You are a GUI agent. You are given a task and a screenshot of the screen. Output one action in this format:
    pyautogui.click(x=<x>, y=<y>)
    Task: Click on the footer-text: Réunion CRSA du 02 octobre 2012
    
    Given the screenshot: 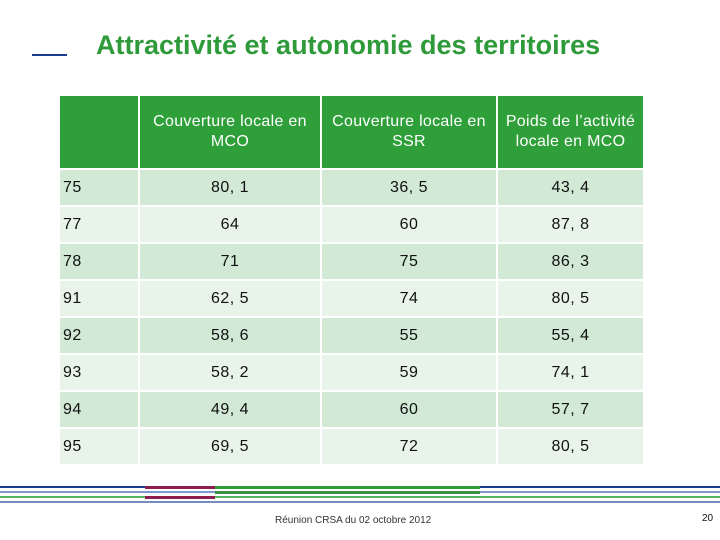 What is the action you would take?
    pyautogui.click(x=353, y=520)
    